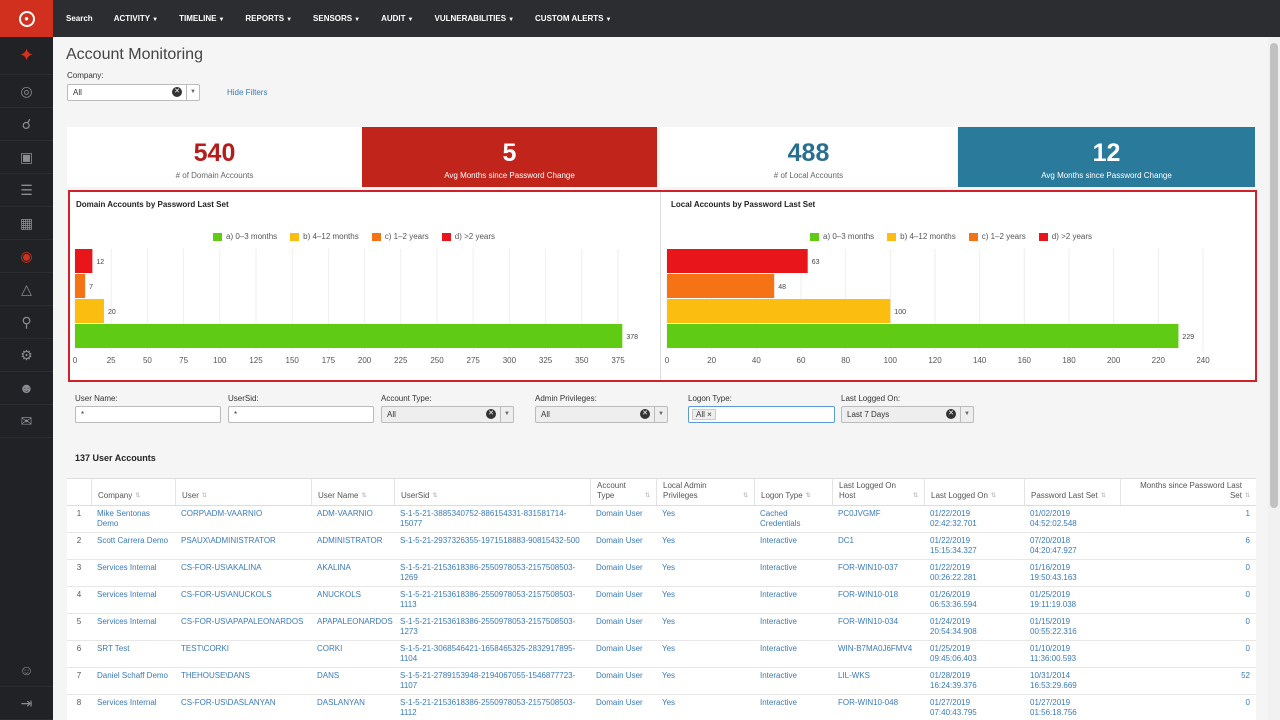 Image resolution: width=1280 pixels, height=720 pixels. Describe the element at coordinates (26, 56) in the screenshot. I see `falcon-logo-icon: ✦` at that location.